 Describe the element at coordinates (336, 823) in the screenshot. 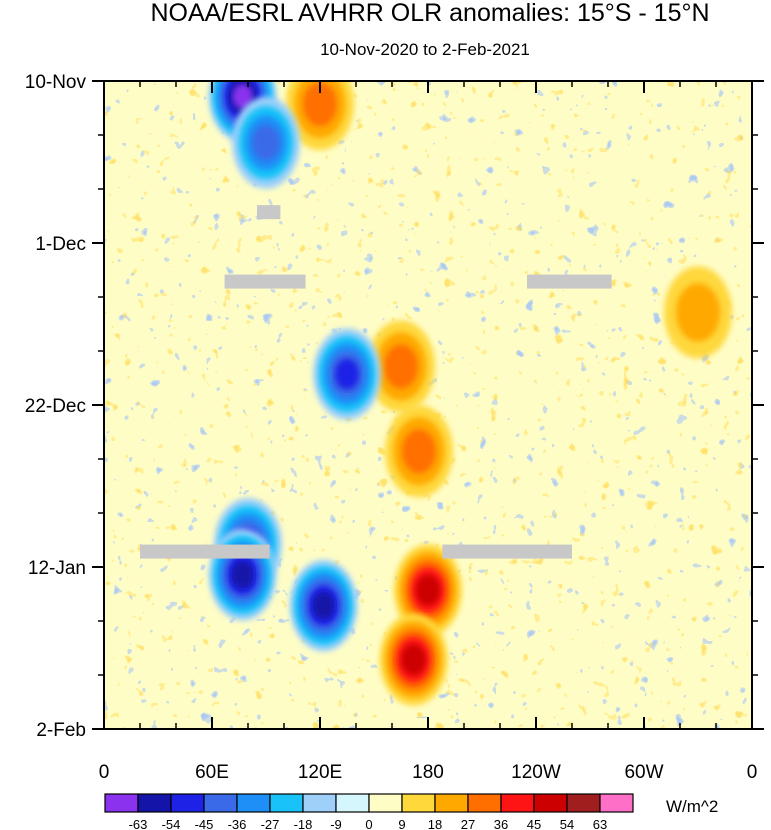

I see `colorbar-level-label: -9` at that location.